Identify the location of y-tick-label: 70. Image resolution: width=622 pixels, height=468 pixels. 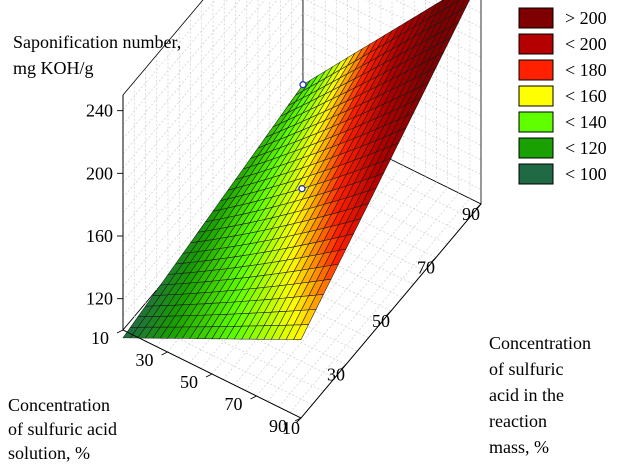
(234, 404).